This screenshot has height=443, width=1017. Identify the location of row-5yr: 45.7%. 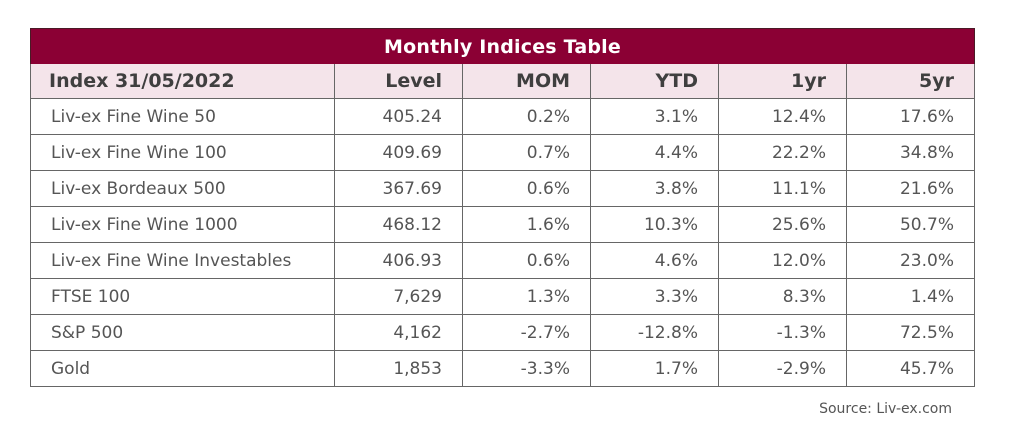
(910, 368).